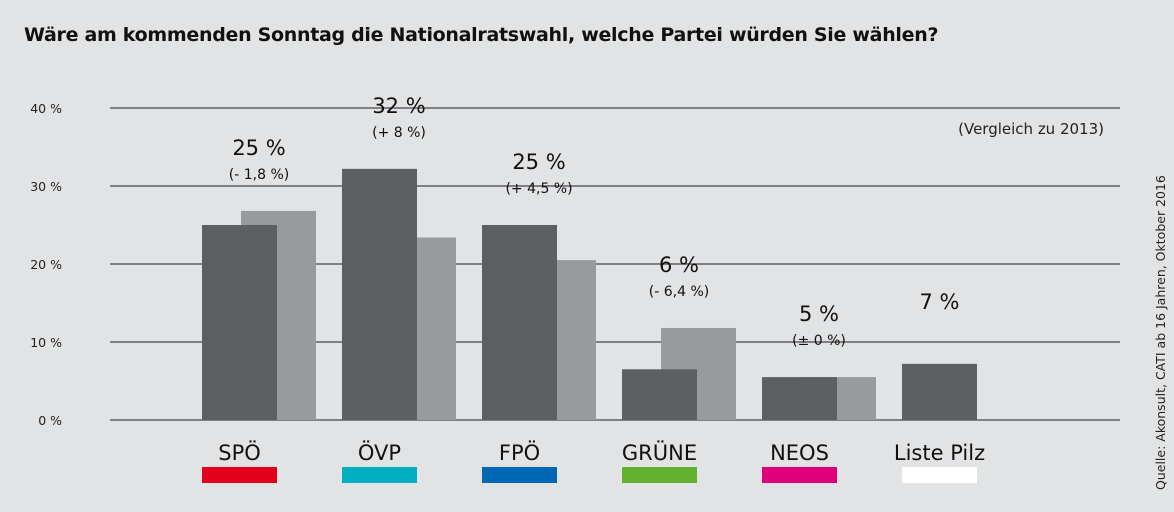 The height and width of the screenshot is (512, 1174). I want to click on y-tick-label: 40 %, so click(46, 108).